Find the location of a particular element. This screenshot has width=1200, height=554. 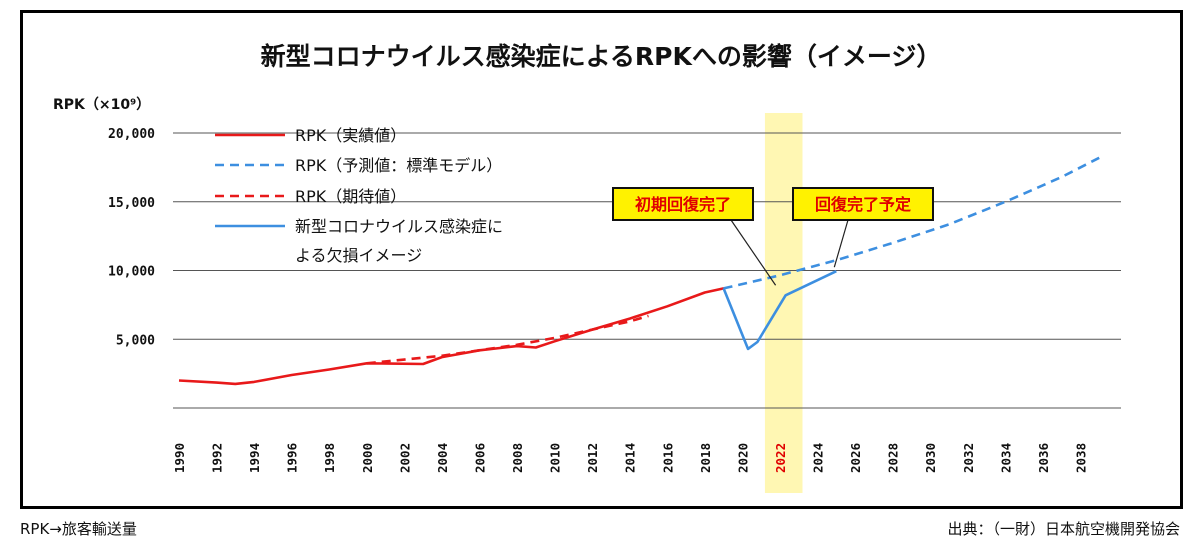

x-tick-label: 2002 is located at coordinates (404, 458).